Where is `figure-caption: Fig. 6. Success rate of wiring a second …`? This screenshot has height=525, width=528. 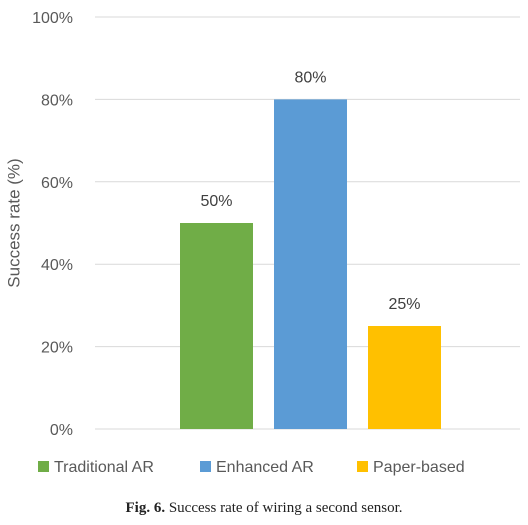 figure-caption: Fig. 6. Success rate of wiring a second … is located at coordinates (264, 508).